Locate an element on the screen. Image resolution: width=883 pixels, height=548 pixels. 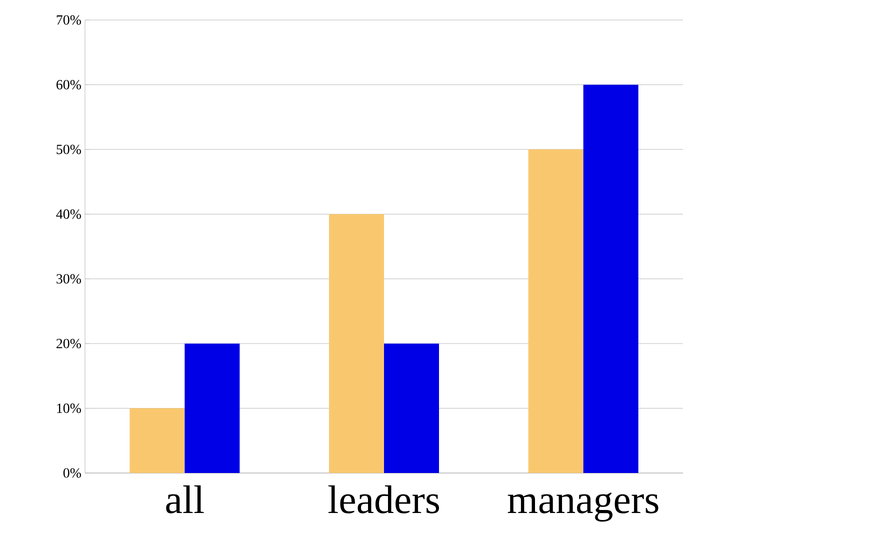
y-tick-label: 60% is located at coordinates (69, 85).